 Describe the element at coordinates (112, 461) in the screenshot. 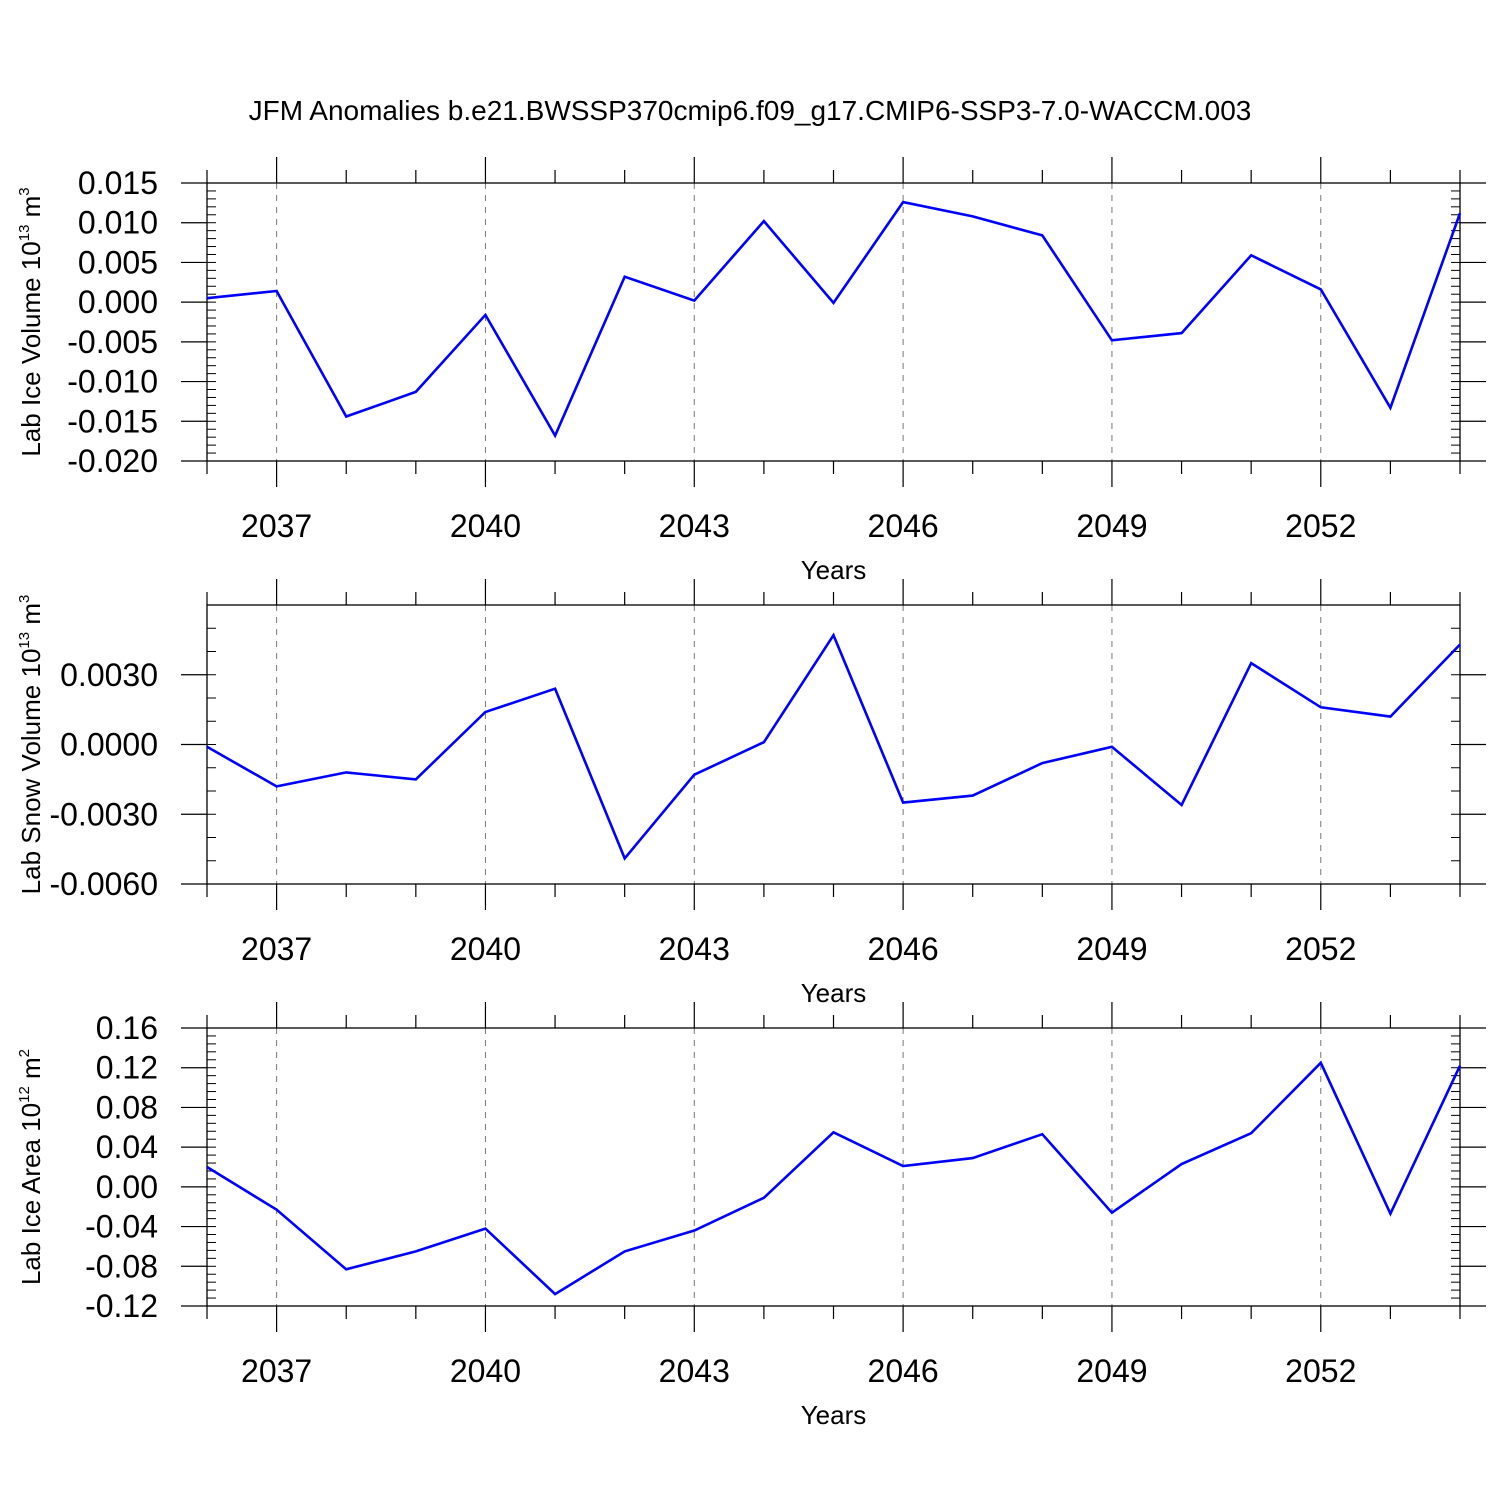

I see `y-tick-label: -0.020` at that location.